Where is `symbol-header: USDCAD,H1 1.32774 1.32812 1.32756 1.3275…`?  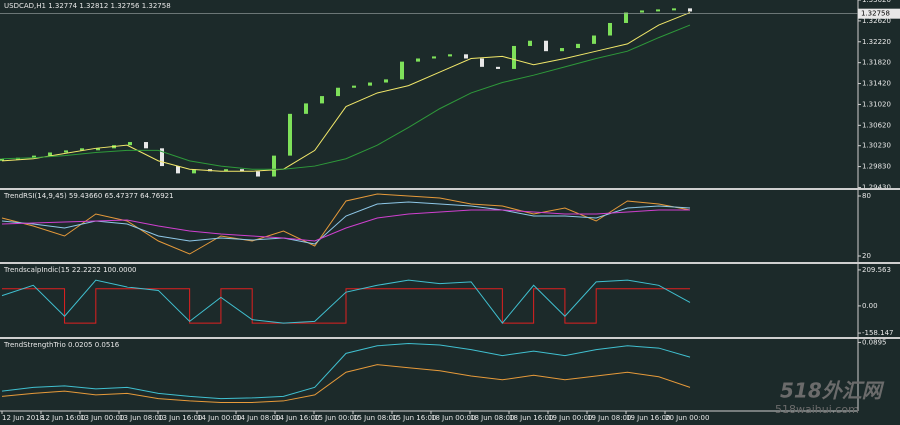
symbol-header: USDCAD,H1 1.32774 1.32812 1.32756 1.3275… is located at coordinates (87, 6).